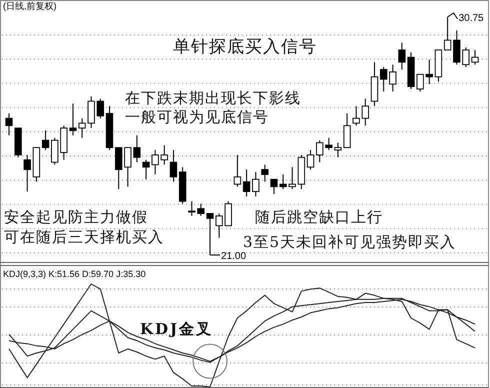 The height and width of the screenshot is (388, 490). Describe the element at coordinates (471, 18) in the screenshot. I see `annotation: 30.75` at that location.